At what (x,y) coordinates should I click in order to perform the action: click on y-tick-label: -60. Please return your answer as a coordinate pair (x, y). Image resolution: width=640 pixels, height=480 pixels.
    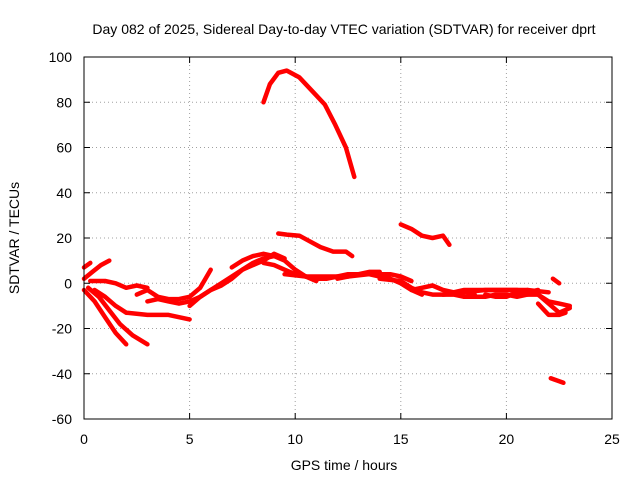
    Looking at the image, I should click on (62, 419).